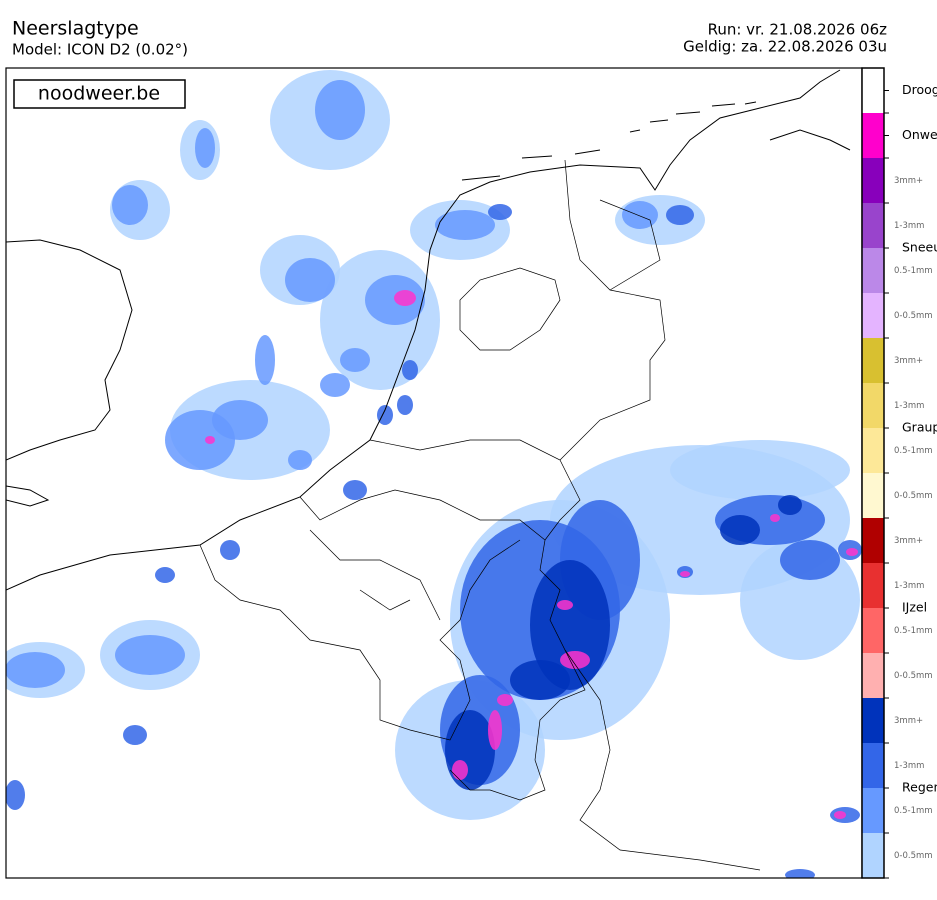 This screenshot has width=937, height=900. I want to click on legend-class: Sneeu, so click(919, 247).